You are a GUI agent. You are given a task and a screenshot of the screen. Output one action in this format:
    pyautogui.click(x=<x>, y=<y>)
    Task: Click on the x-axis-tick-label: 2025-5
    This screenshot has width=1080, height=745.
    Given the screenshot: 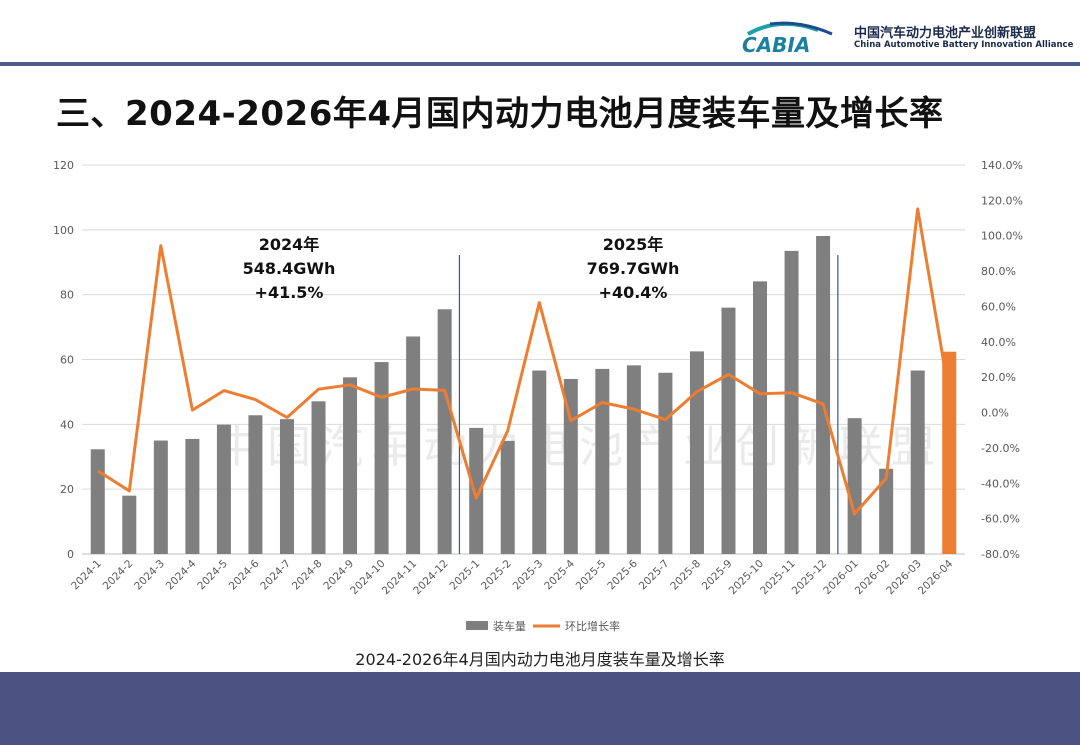 What is the action you would take?
    pyautogui.click(x=591, y=575)
    